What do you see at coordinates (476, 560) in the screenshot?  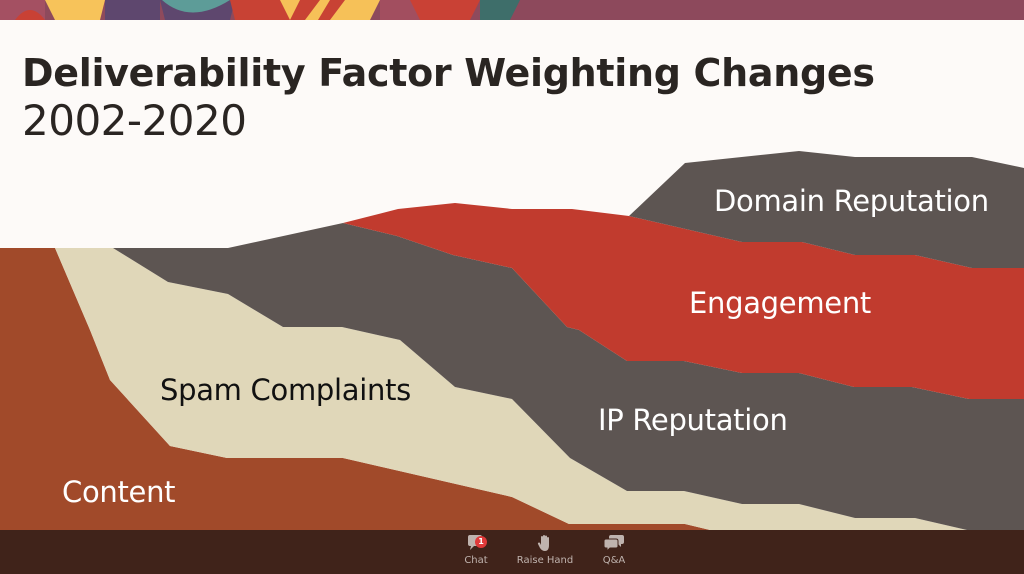 I see `chat-label: Chat` at bounding box center [476, 560].